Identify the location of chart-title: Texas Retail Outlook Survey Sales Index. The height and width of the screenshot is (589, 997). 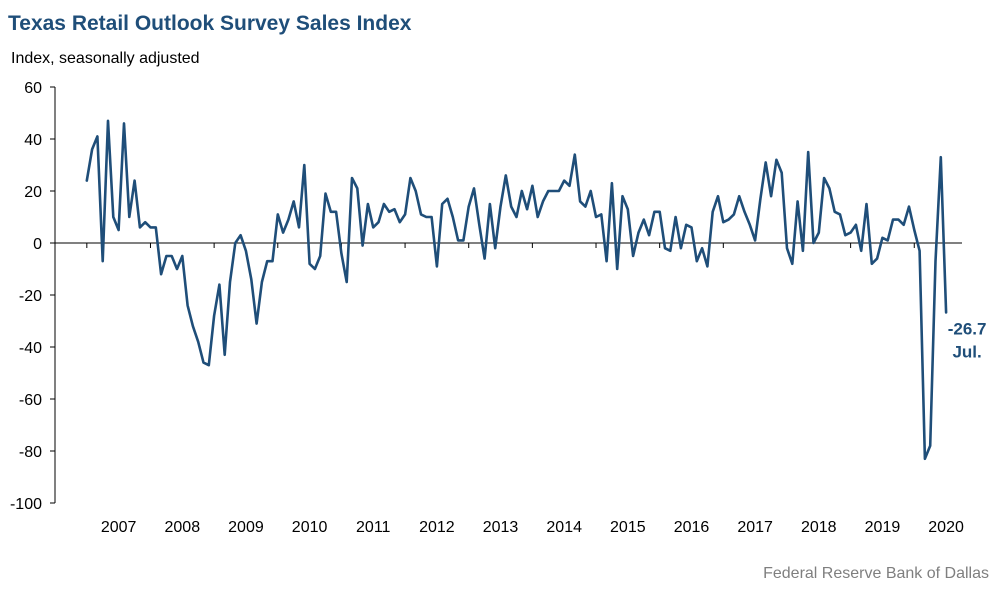
(210, 23).